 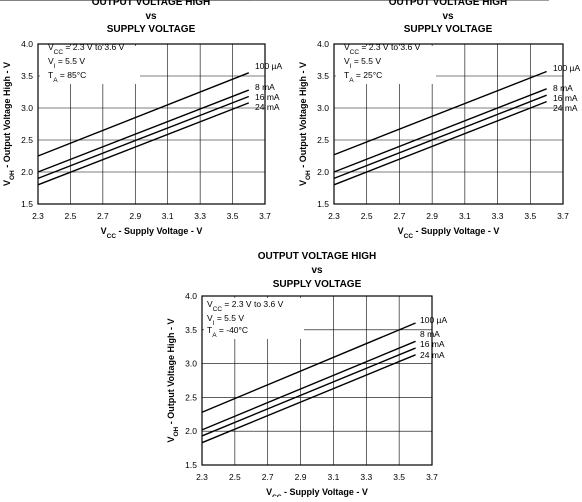 What do you see at coordinates (67, 77) in the screenshot?
I see `test-condition-label: TA = 85°C` at bounding box center [67, 77].